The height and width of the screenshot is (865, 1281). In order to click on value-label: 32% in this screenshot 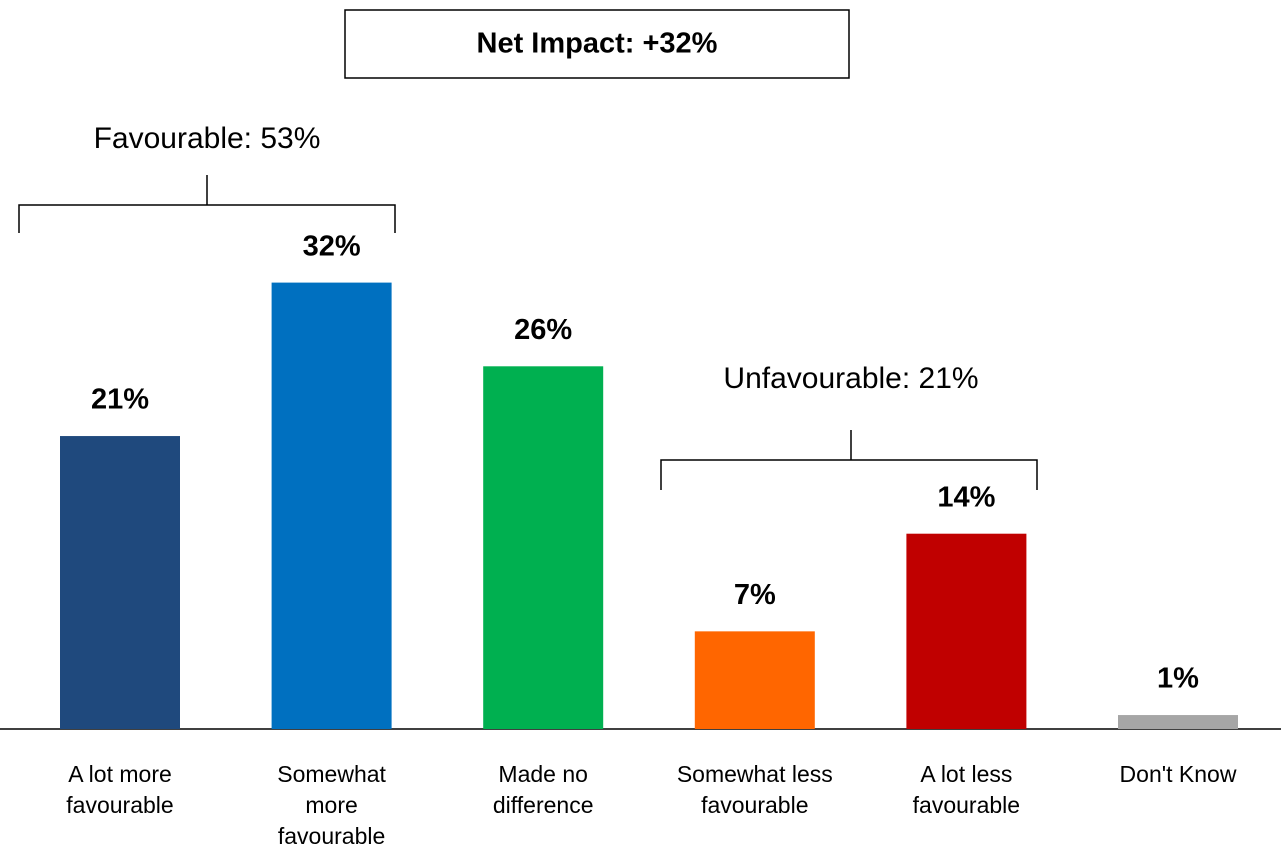, I will do `click(332, 246)`.